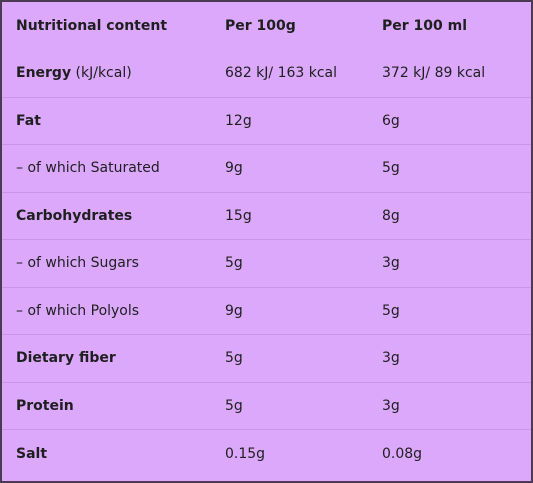 Image resolution: width=533 pixels, height=483 pixels. Describe the element at coordinates (266, 311) in the screenshot. I see `table-row: – of which Polyols 9g 5g` at that location.